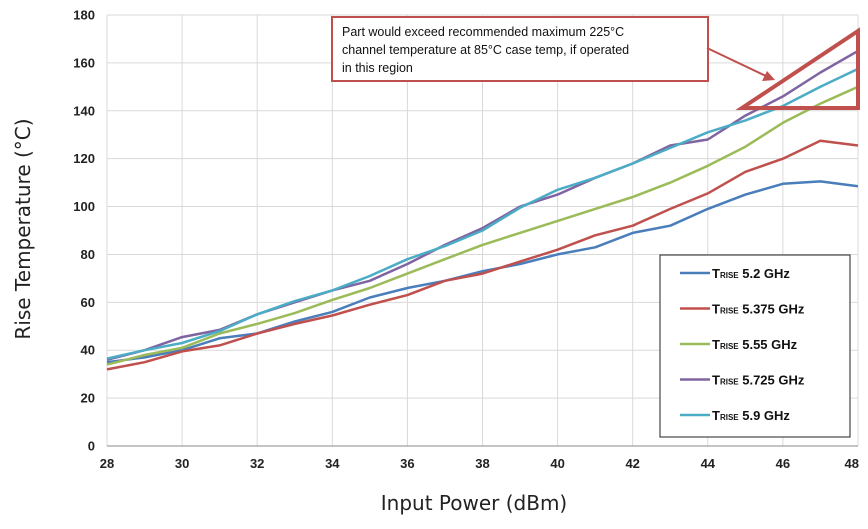  I want to click on x-axis-ticks: 28 30 32 34 36 38 40 42 44 46 48, so click(479, 463).